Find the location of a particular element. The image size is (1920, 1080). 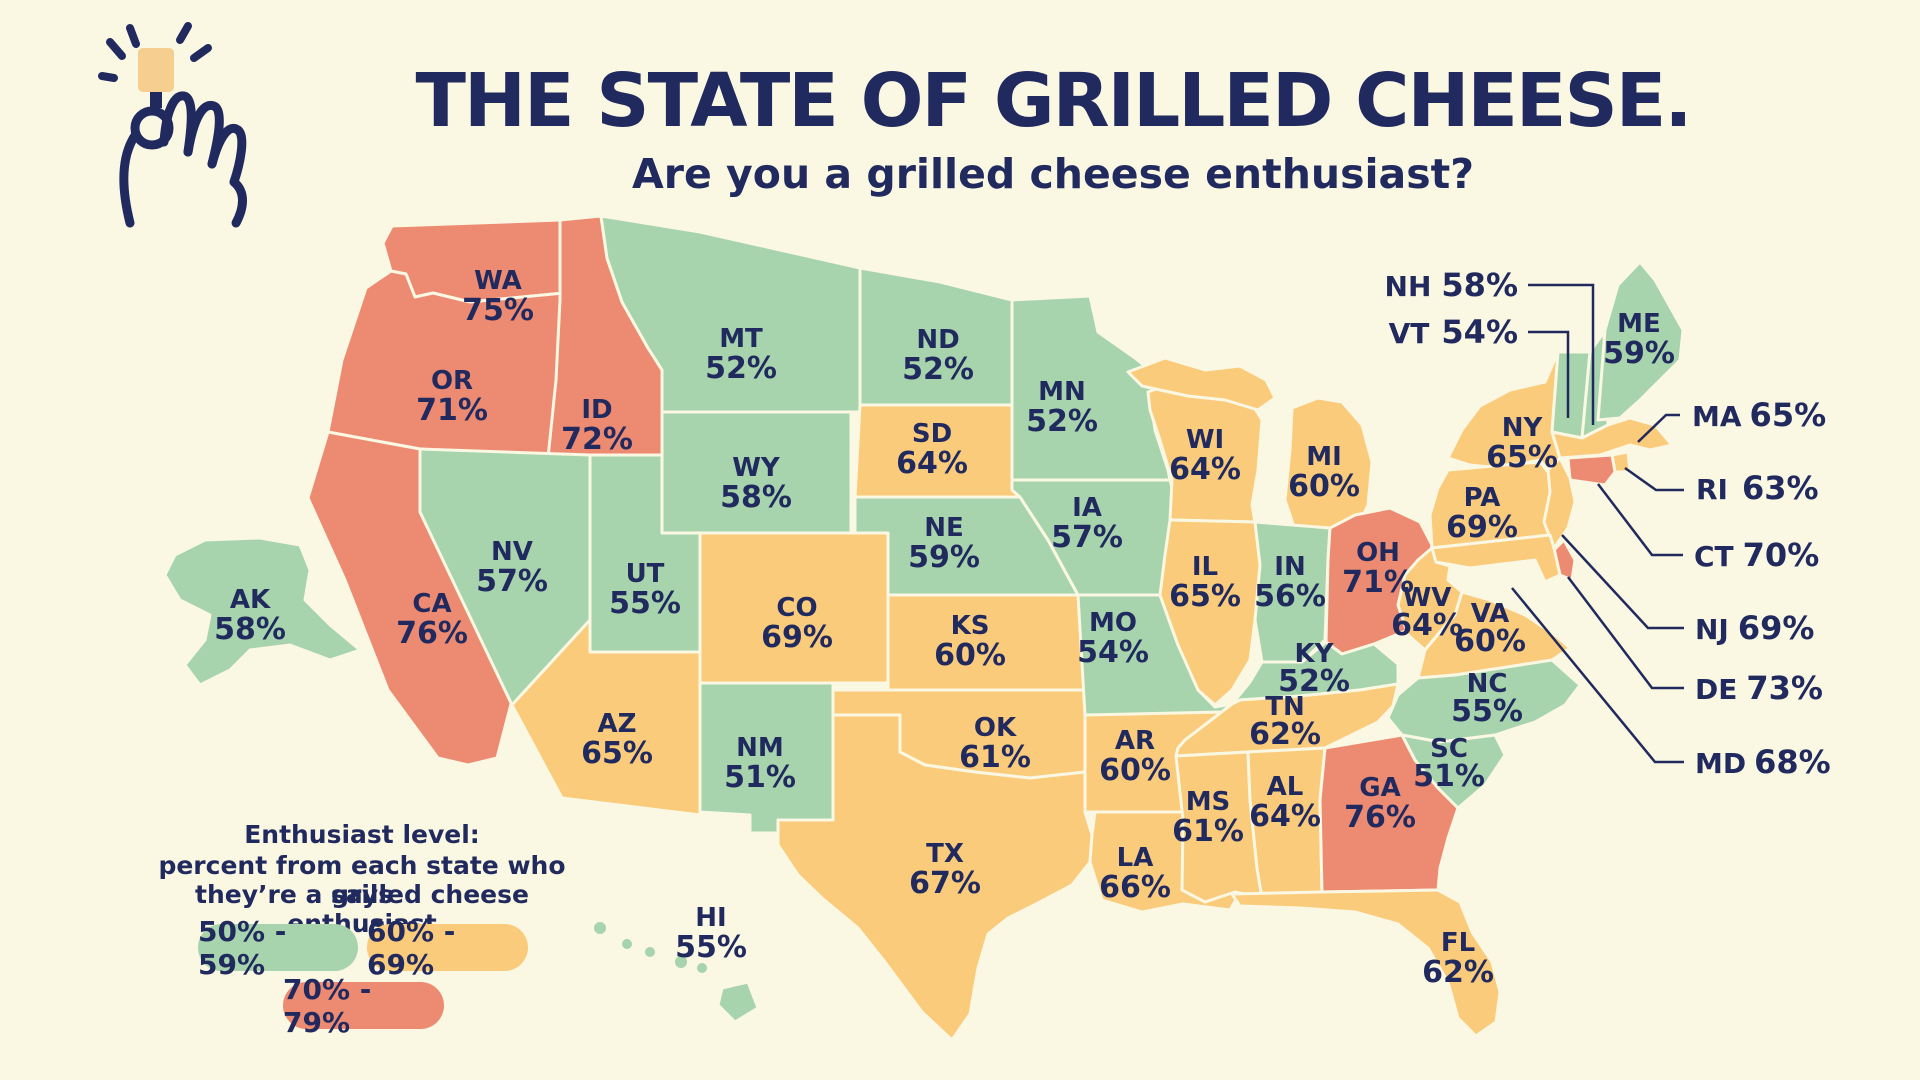

state-OR is located at coordinates (451, 364).